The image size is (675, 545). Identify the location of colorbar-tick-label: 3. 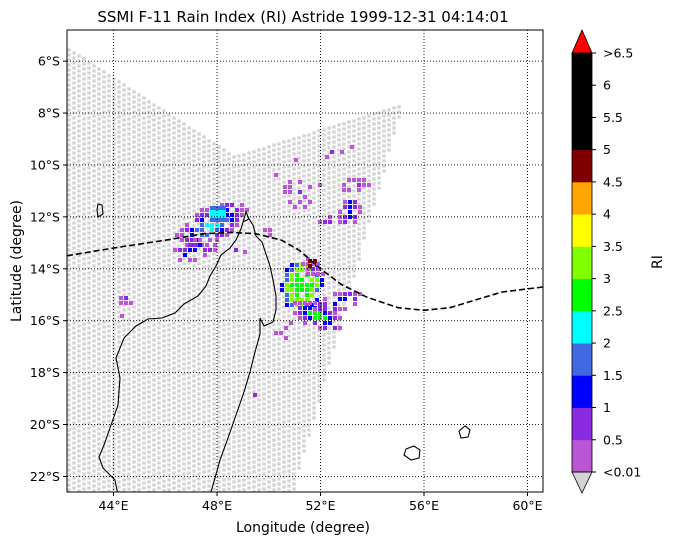
(607, 278).